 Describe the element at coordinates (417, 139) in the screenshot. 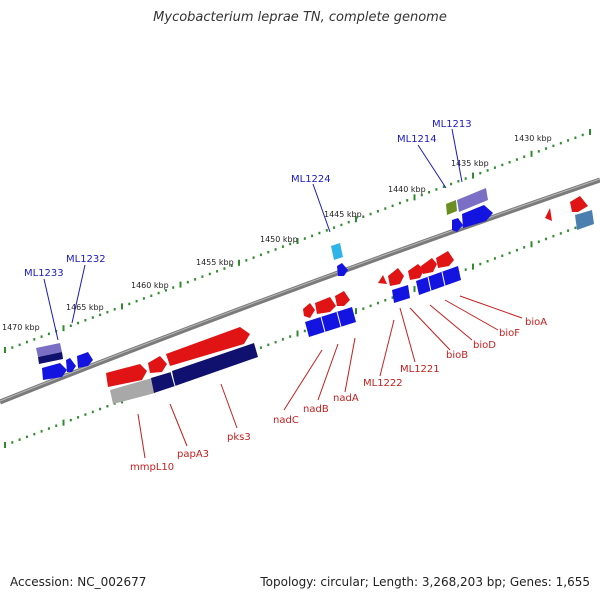

I see `gene-label-ml1214: ML1214` at that location.